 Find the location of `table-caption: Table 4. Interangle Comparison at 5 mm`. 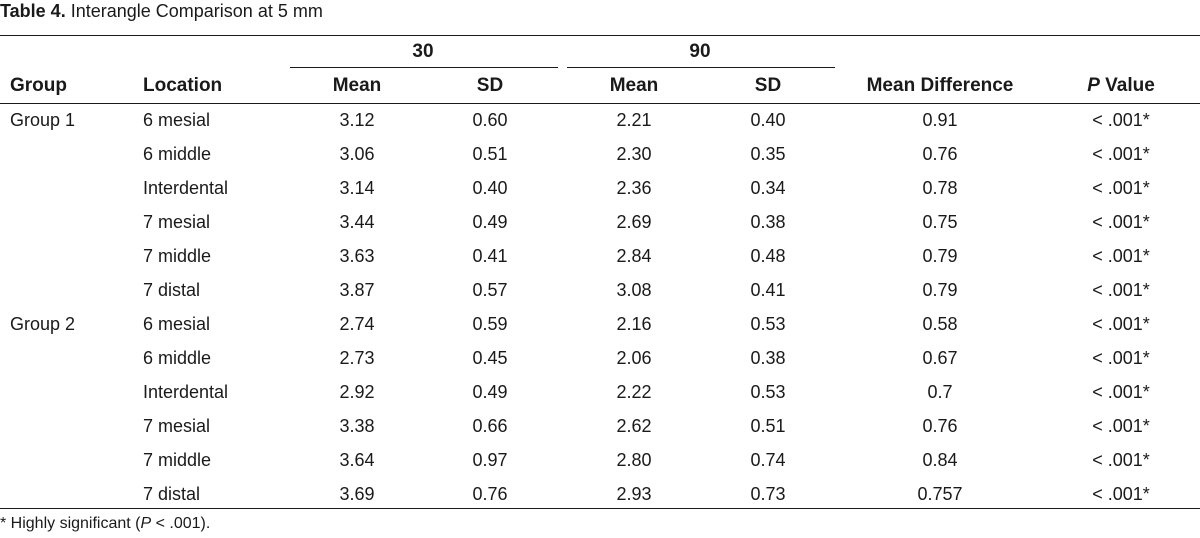

table-caption: Table 4. Interangle Comparison at 5 mm is located at coordinates (161, 11).